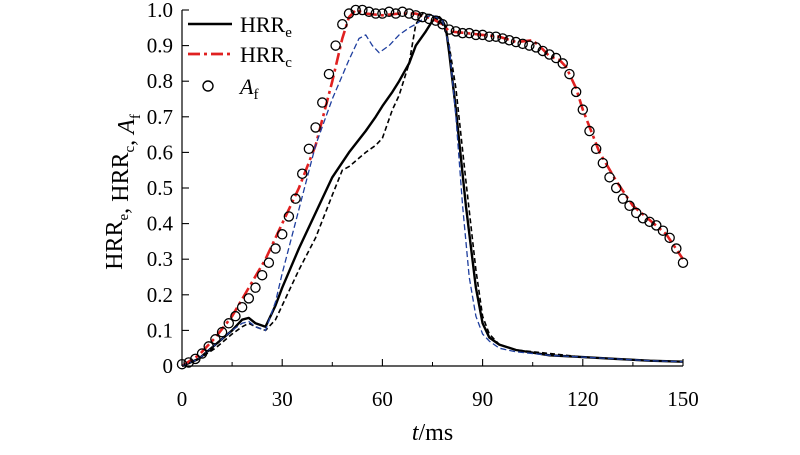 The width and height of the screenshot is (800, 455). What do you see at coordinates (160, 152) in the screenshot?
I see `y-tick-label: 0.6` at bounding box center [160, 152].